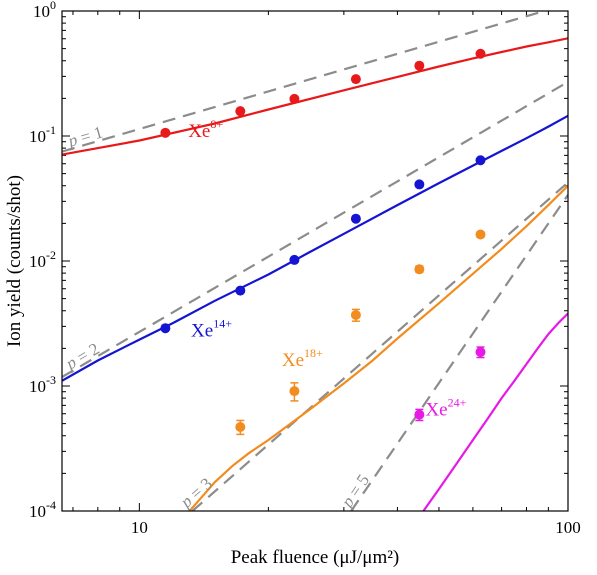  I want to click on series-label-Xe24+: Xe24+, so click(445, 408).